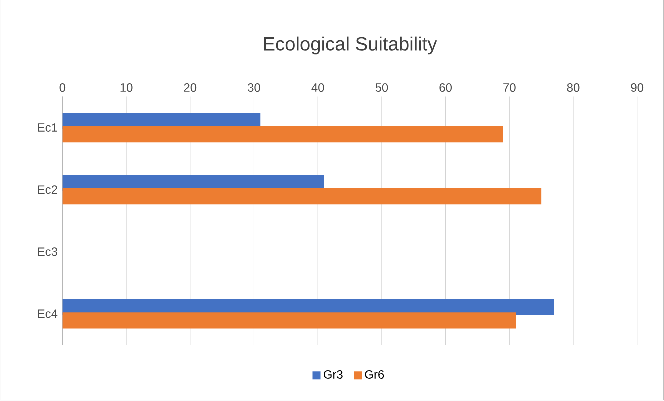  What do you see at coordinates (48, 314) in the screenshot?
I see `y-tick-label: Ec4` at bounding box center [48, 314].